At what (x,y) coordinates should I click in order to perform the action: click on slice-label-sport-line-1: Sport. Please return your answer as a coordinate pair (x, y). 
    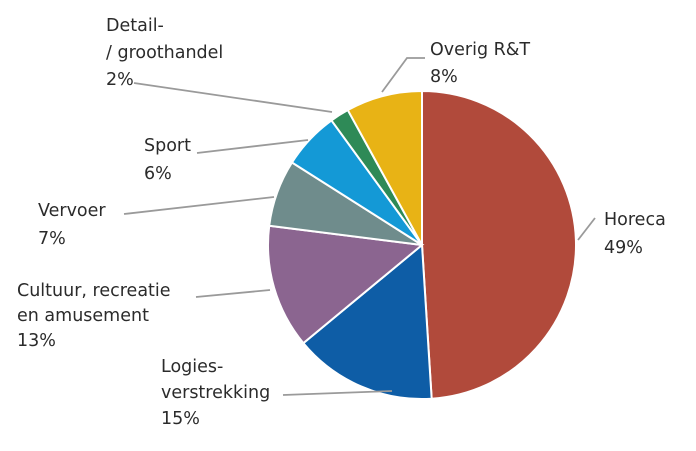
    Looking at the image, I should click on (167, 146).